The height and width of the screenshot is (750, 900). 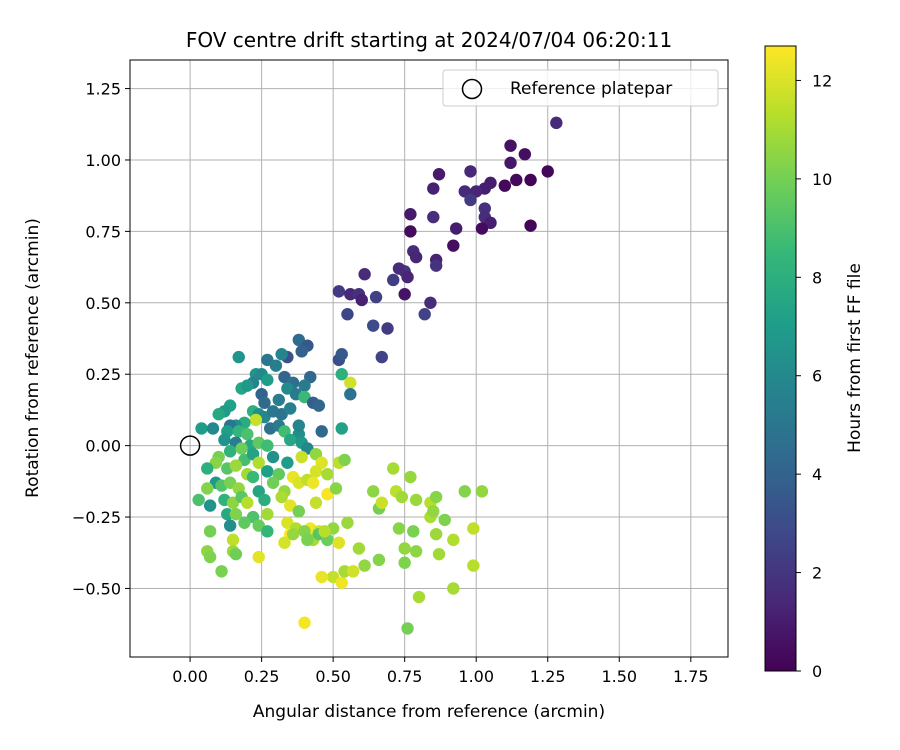 I want to click on x-tick-label: 0.25, so click(x=262, y=676).